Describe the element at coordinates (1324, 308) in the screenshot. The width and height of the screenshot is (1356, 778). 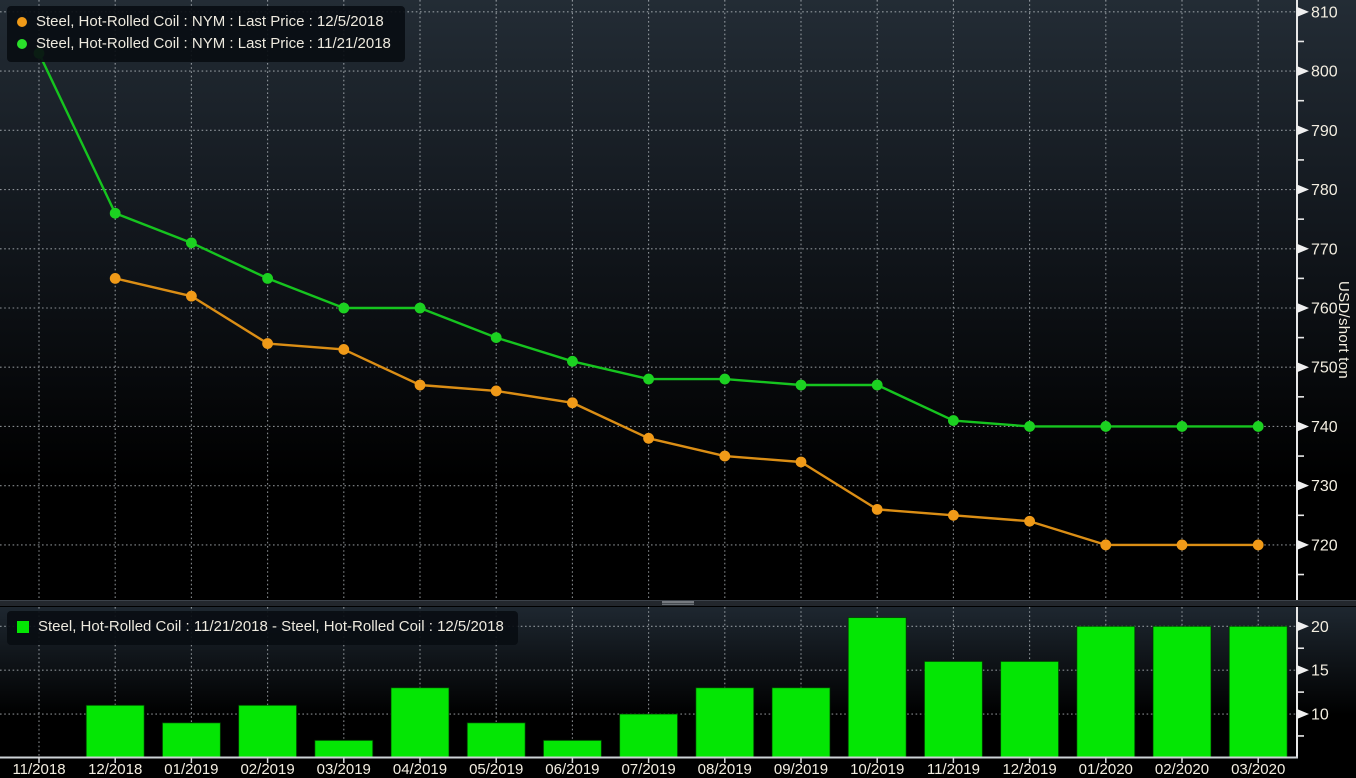
I see `y-tick-label: 760` at that location.